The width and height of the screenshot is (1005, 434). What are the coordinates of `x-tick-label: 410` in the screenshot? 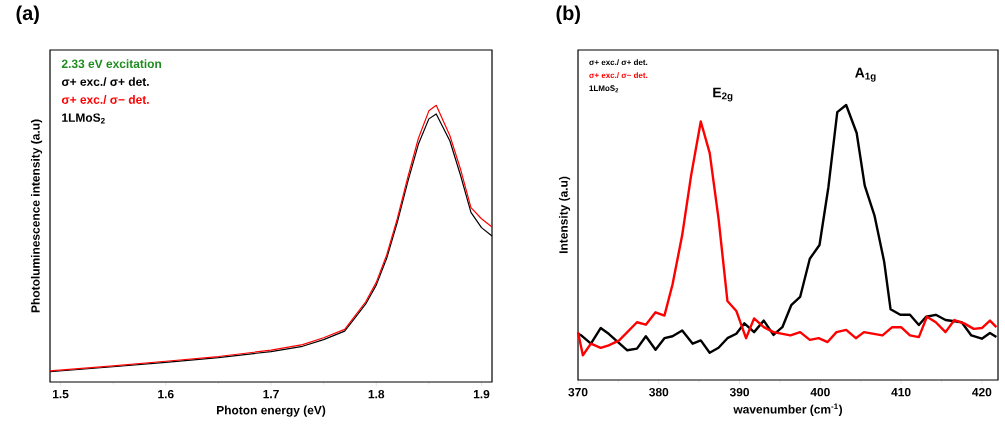 It's located at (901, 392).